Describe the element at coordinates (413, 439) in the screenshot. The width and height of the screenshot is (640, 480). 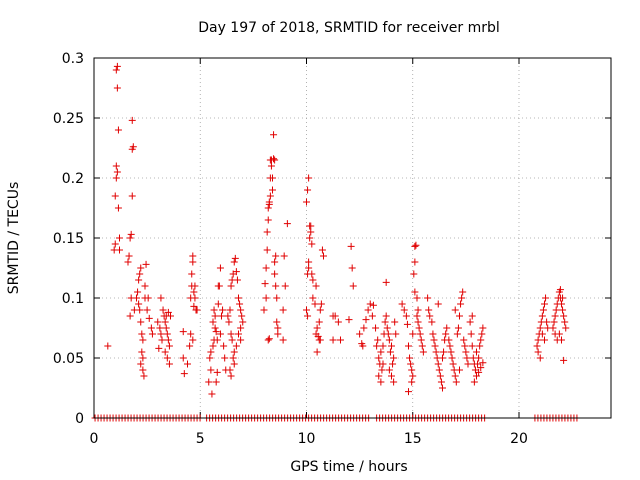
I see `x-tick-label: 15` at that location.